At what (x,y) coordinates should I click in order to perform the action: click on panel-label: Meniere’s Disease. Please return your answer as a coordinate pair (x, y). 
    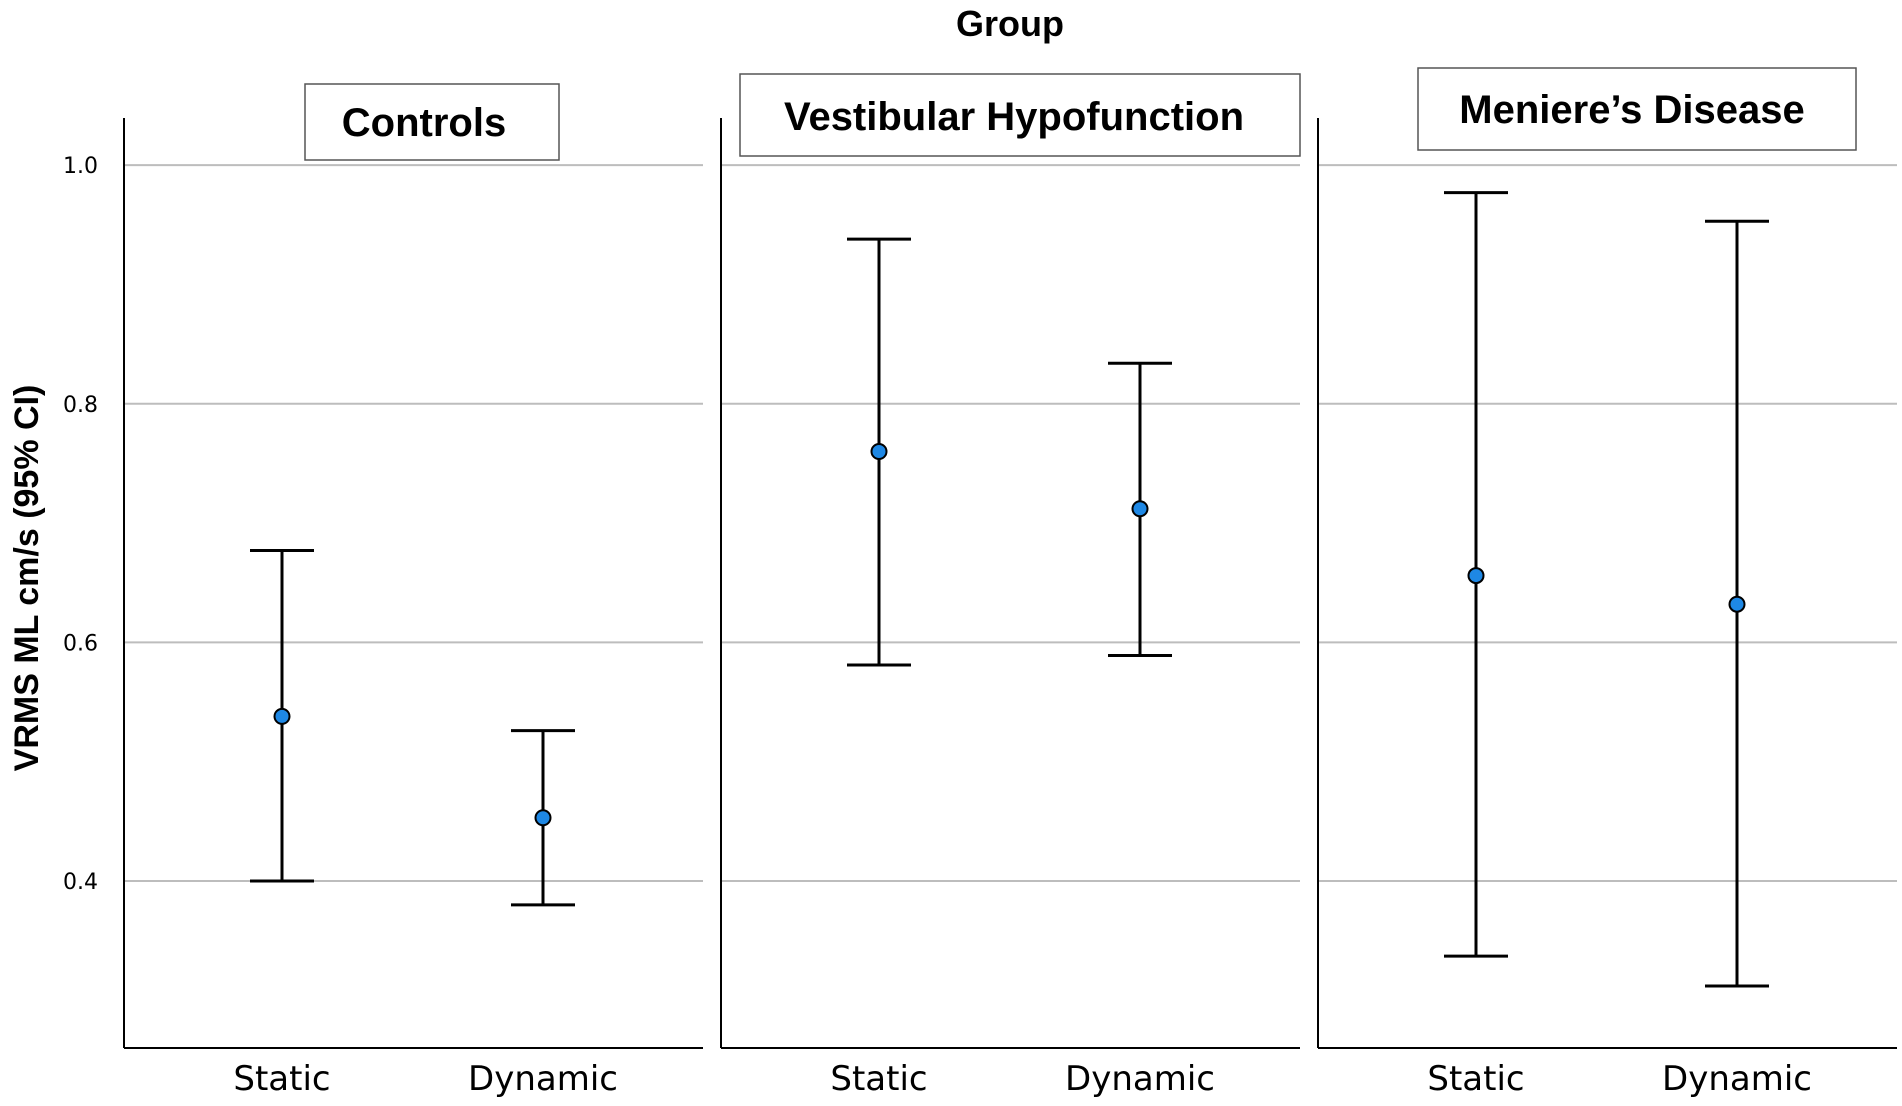
    Looking at the image, I should click on (1631, 110).